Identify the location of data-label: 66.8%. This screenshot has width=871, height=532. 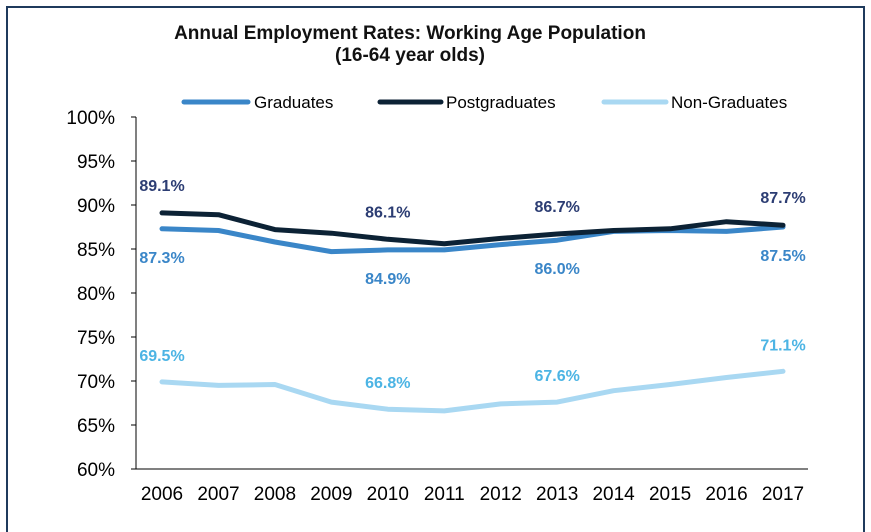
(387, 383).